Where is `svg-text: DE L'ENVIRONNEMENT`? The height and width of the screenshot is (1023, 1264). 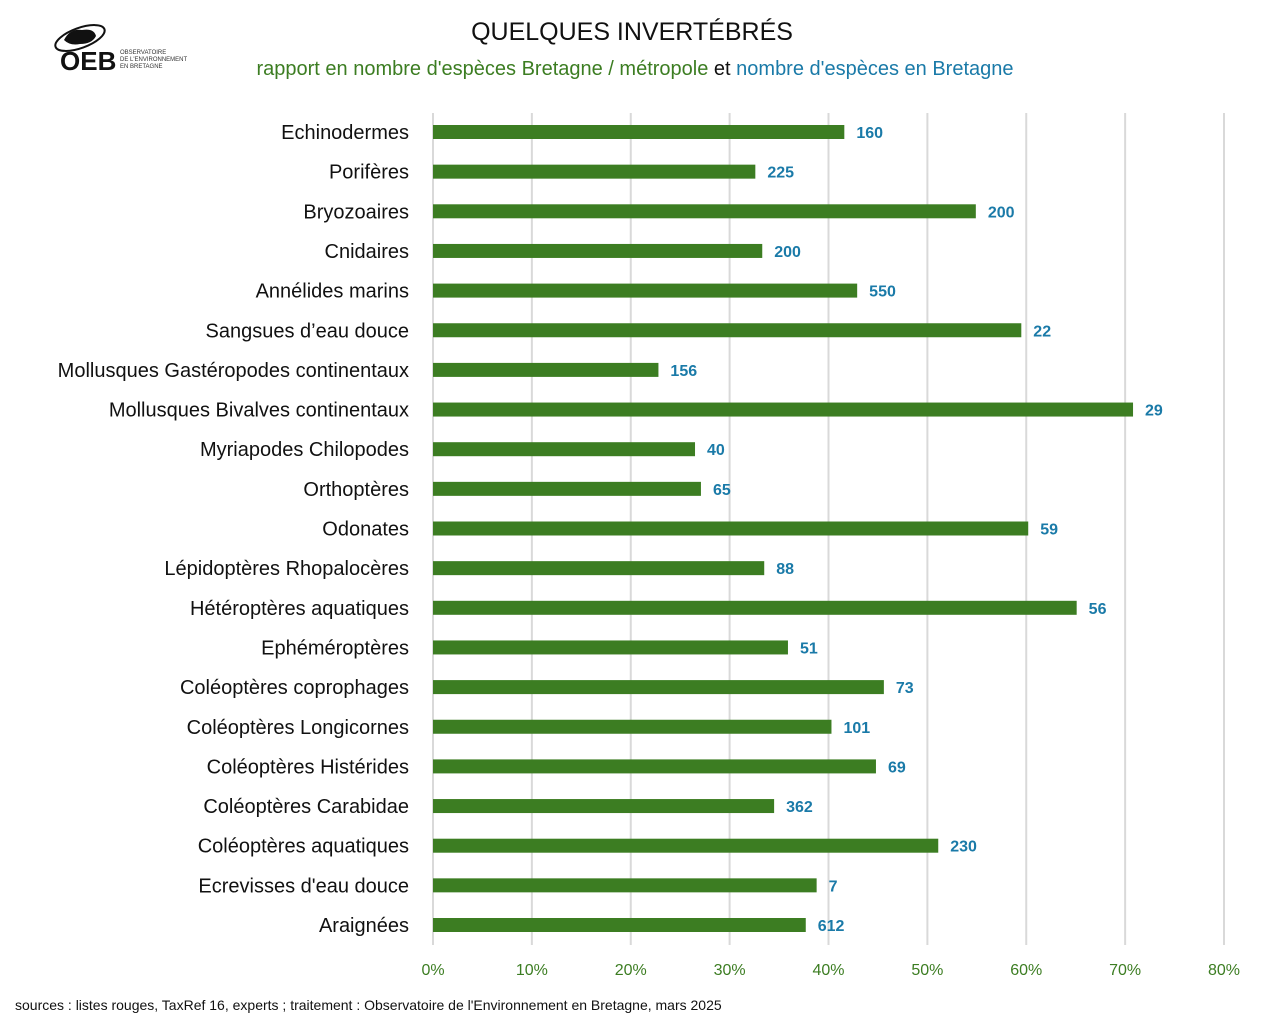 svg-text: DE L'ENVIRONNEMENT is located at coordinates (153, 60).